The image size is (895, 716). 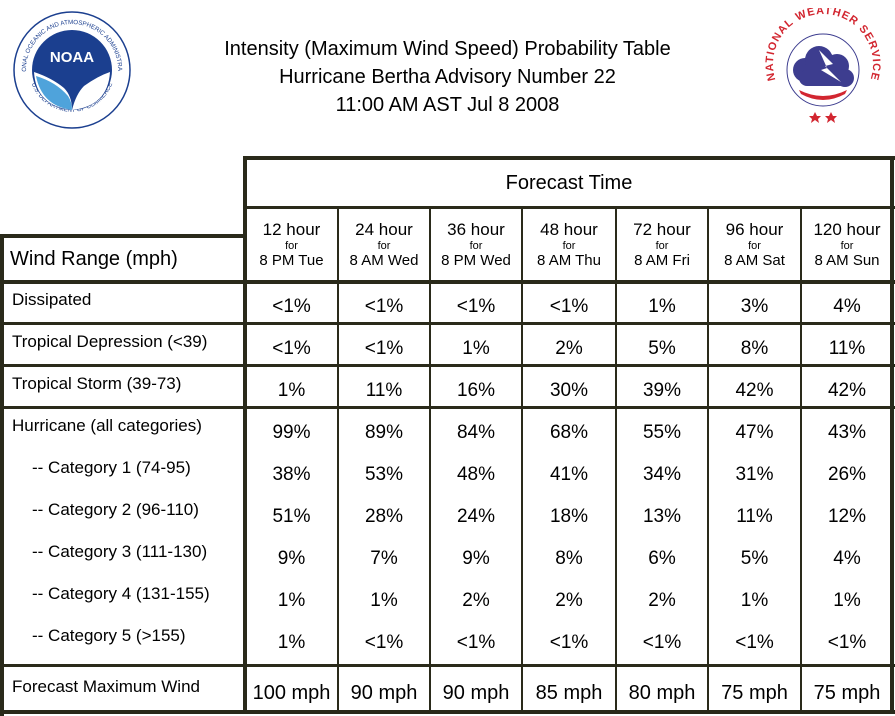 I want to click on table-cell: 53%, so click(x=384, y=474).